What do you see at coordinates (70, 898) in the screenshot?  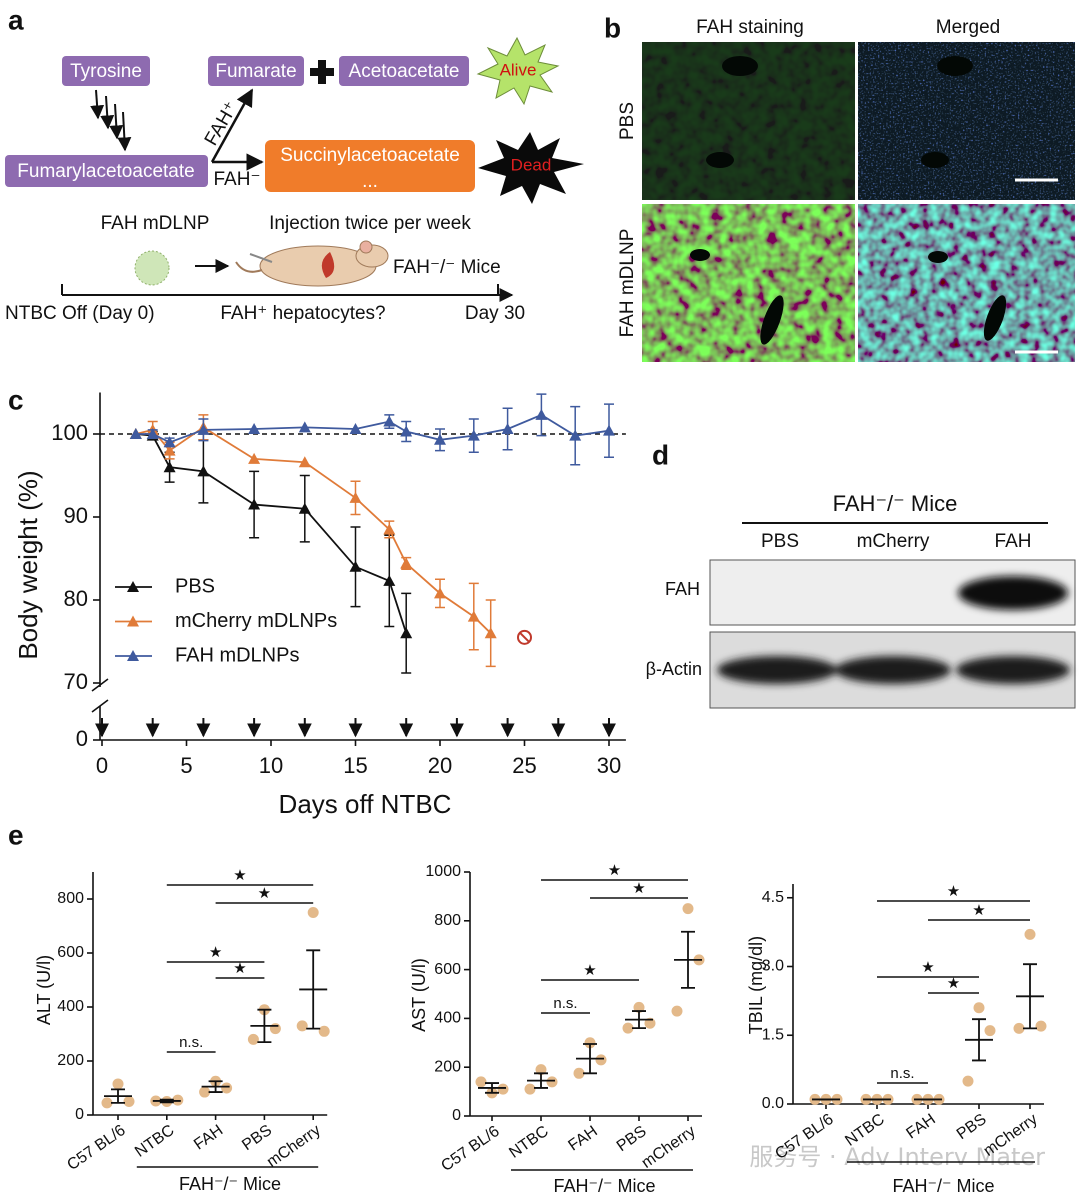 I see `y-tick-label: 800` at bounding box center [70, 898].